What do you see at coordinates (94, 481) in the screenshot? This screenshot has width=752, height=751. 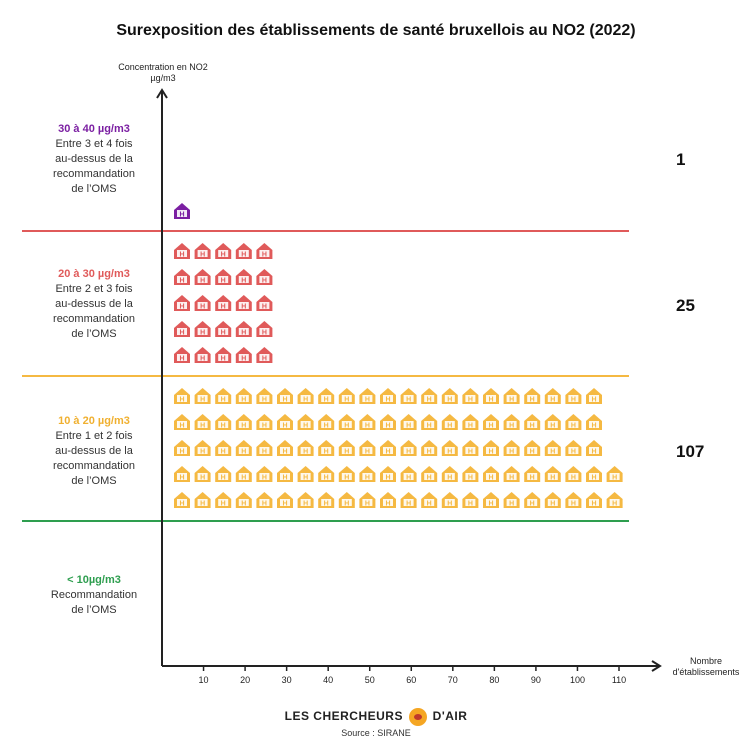 I see `band-desc-line: de l’OMS` at bounding box center [94, 481].